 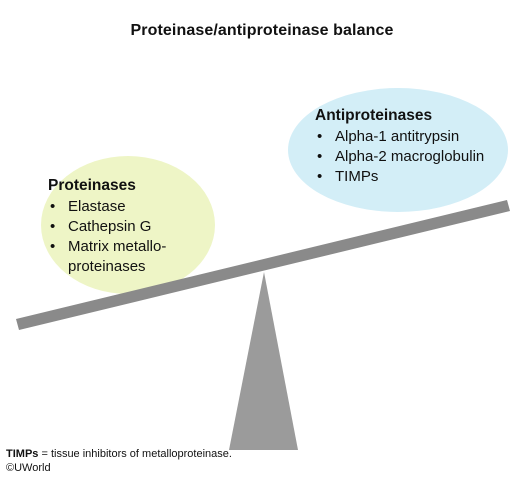 What do you see at coordinates (107, 266) in the screenshot?
I see `proteinase-item-line-2: proteinases` at bounding box center [107, 266].